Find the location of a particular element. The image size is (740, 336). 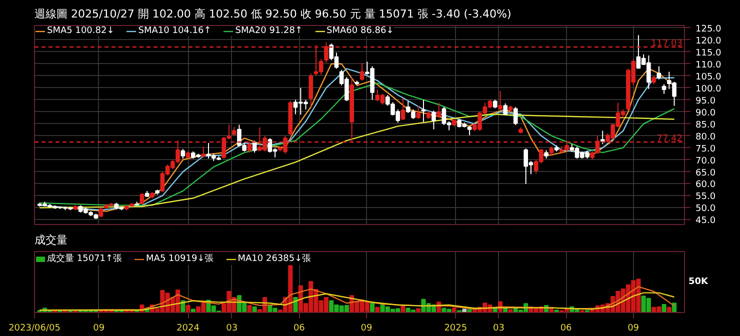

y-tick-label: 80.0 is located at coordinates (706, 137).